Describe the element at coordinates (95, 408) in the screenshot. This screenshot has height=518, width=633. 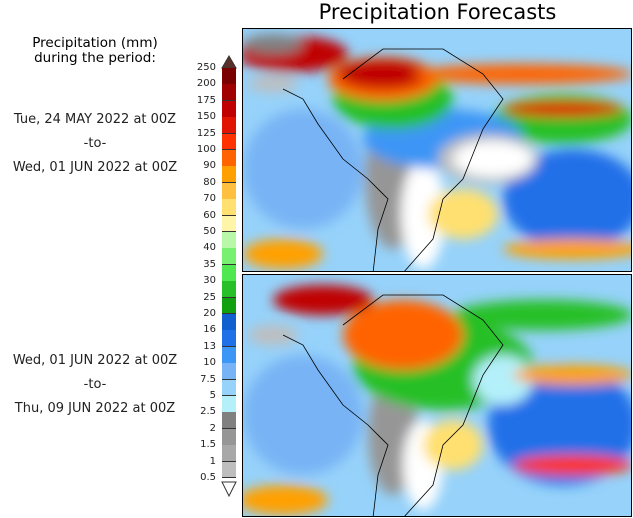
I see `period2-end: Thu, 09 JUN 2022 at 00Z` at that location.